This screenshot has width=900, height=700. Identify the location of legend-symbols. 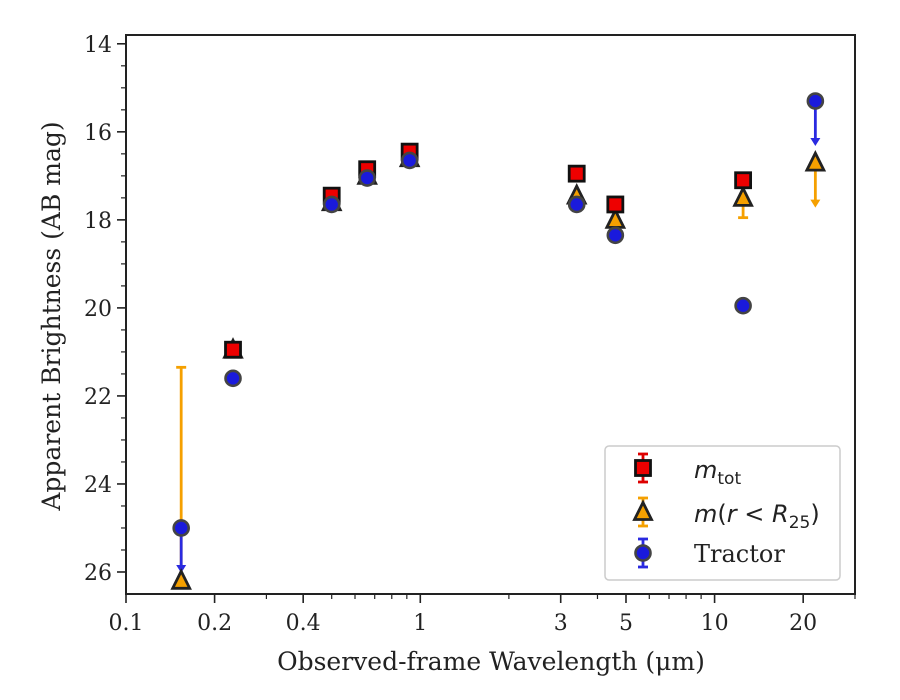
(643, 510).